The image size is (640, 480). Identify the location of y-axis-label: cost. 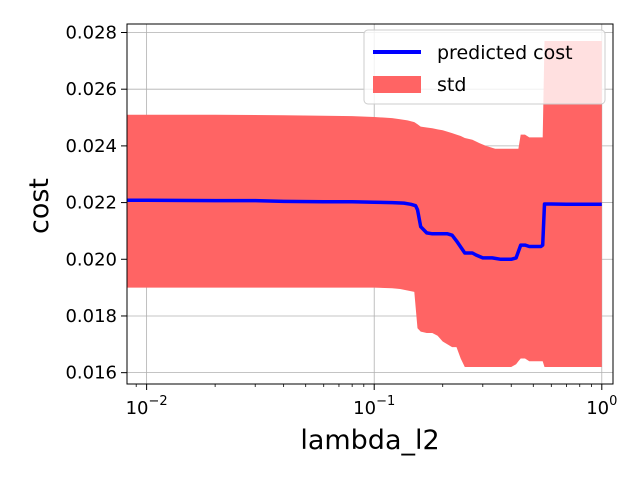
(39, 206).